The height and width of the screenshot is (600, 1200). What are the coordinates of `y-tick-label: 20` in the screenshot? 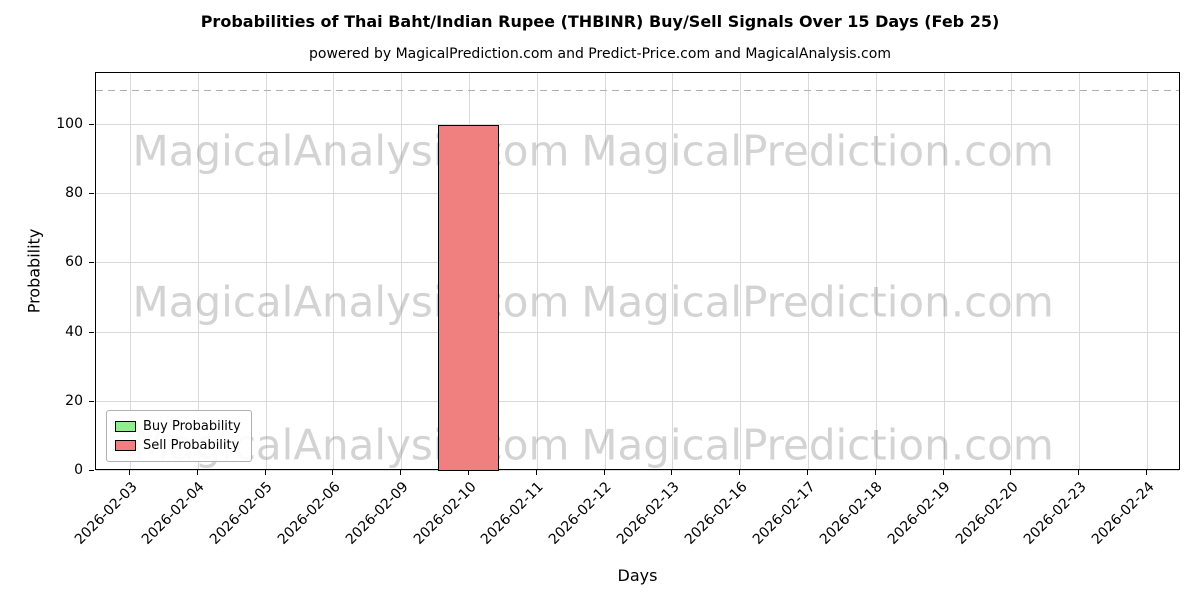 It's located at (74, 400).